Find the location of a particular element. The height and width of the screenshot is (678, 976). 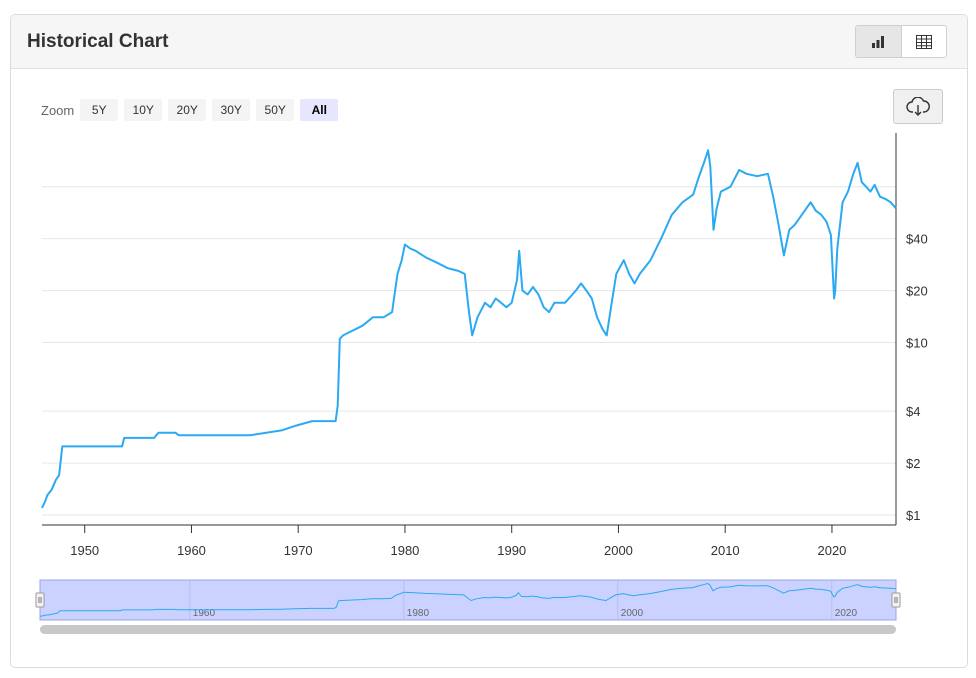

cloud-download-icon is located at coordinates (918, 106).